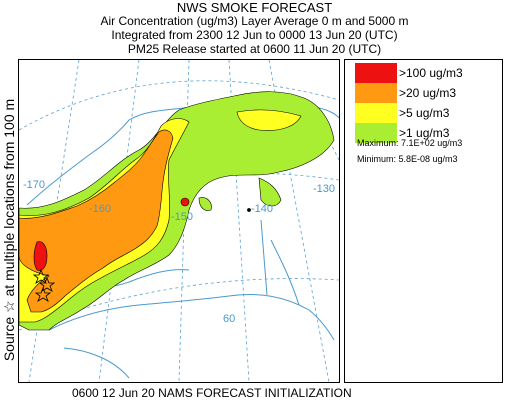  I want to click on gulf-coast, so click(191, 317).